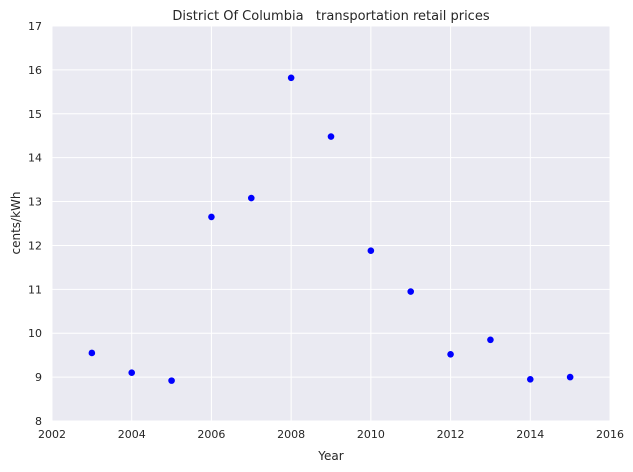 The height and width of the screenshot is (472, 633). What do you see at coordinates (35, 224) in the screenshot?
I see `y-tick-labels: 8 9 10 11 12 13 14 15 16 17` at bounding box center [35, 224].